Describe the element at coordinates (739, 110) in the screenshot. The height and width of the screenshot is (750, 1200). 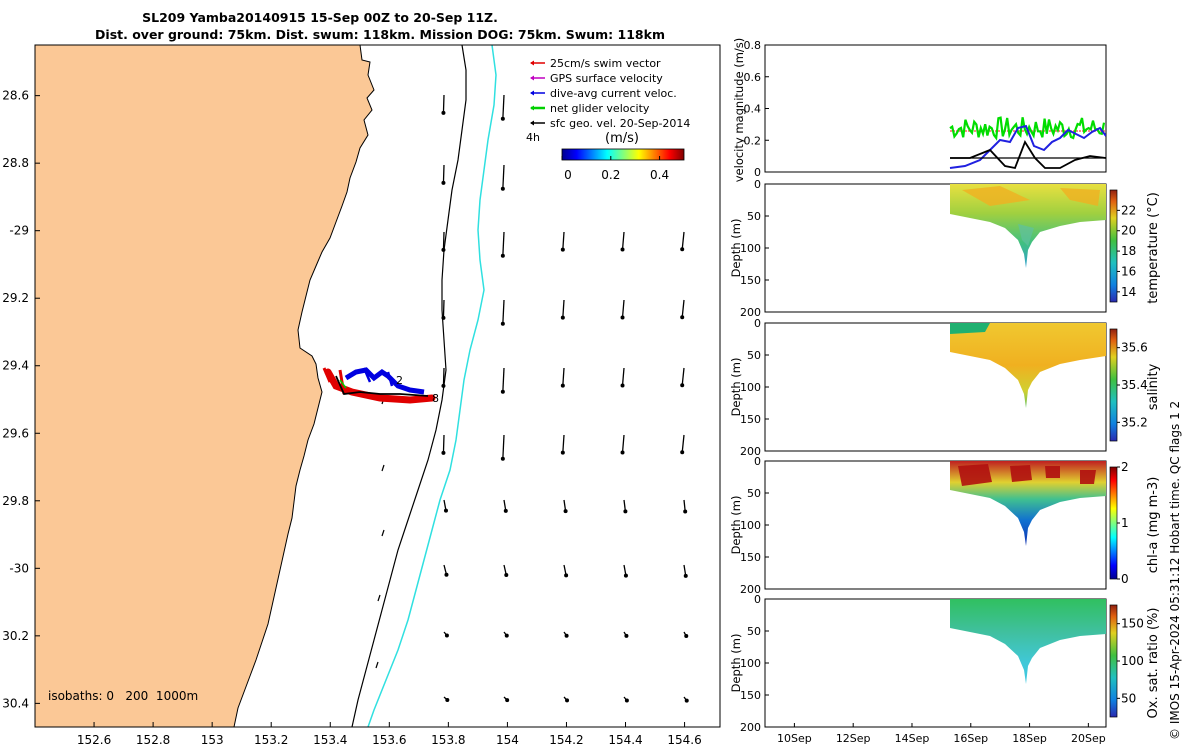
I see `velocity-ylabel: velocity magnitude (m/s)` at that location.